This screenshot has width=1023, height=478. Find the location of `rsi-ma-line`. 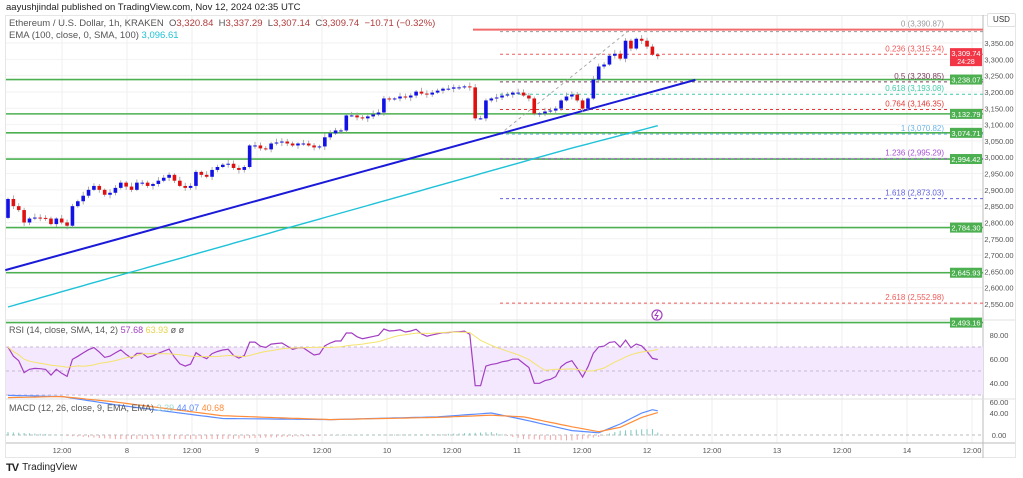

rsi-ma-line is located at coordinates (332, 351).